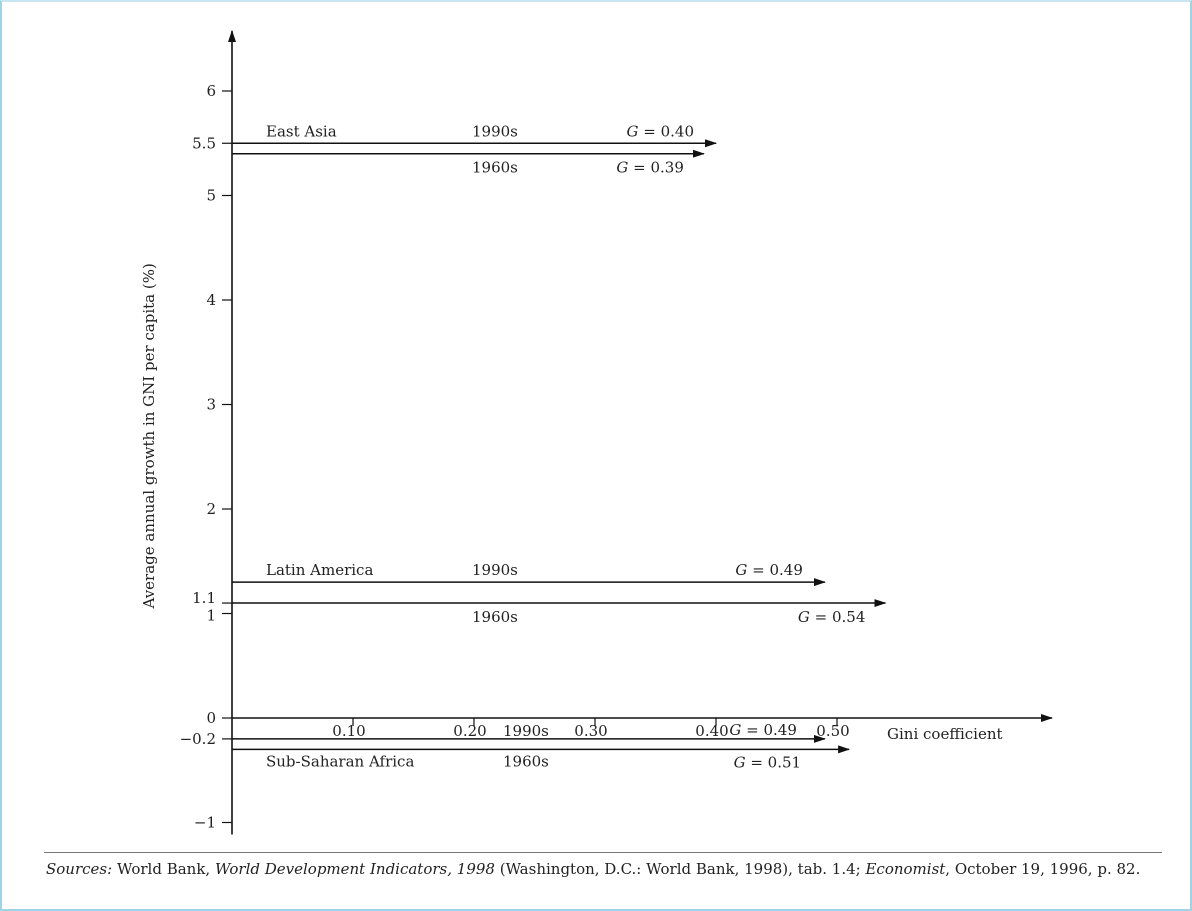 This screenshot has width=1192, height=911. I want to click on y-tick-label: 4, so click(211, 300).